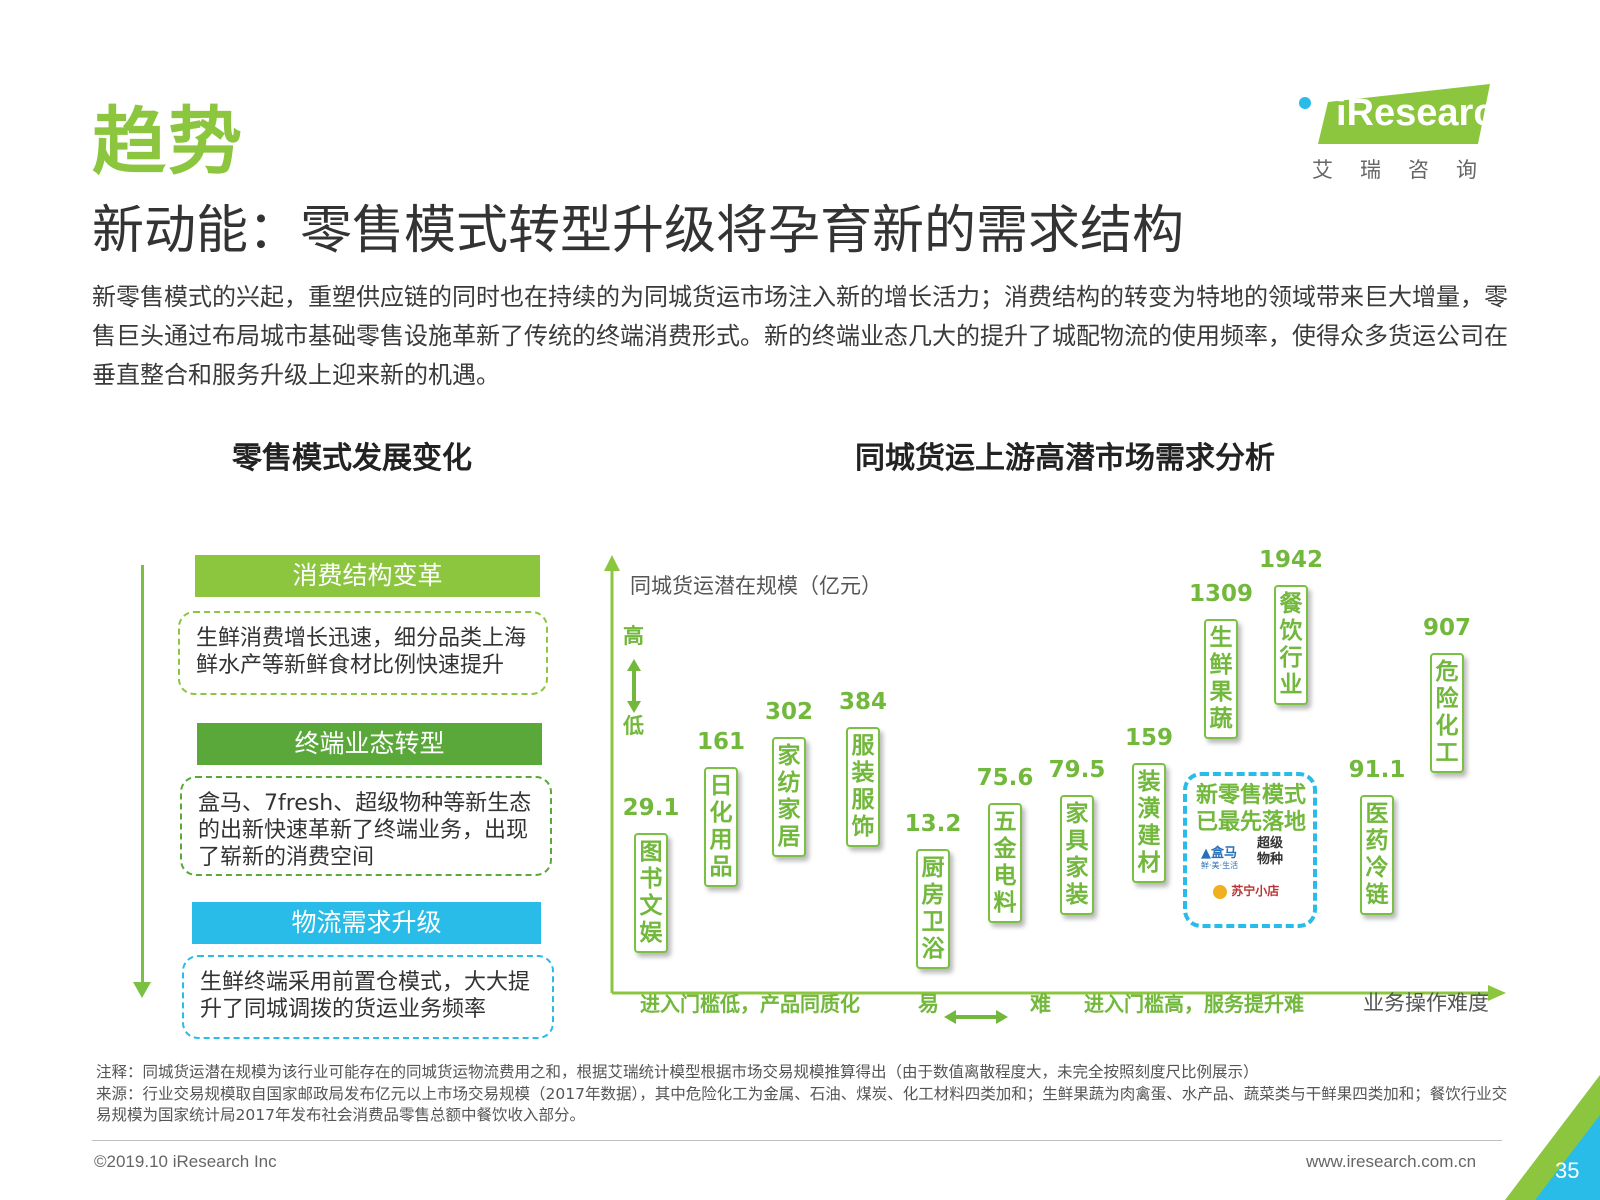 The width and height of the screenshot is (1600, 1200). Describe the element at coordinates (651, 893) in the screenshot. I see `category-marker: 图书文娱` at that location.